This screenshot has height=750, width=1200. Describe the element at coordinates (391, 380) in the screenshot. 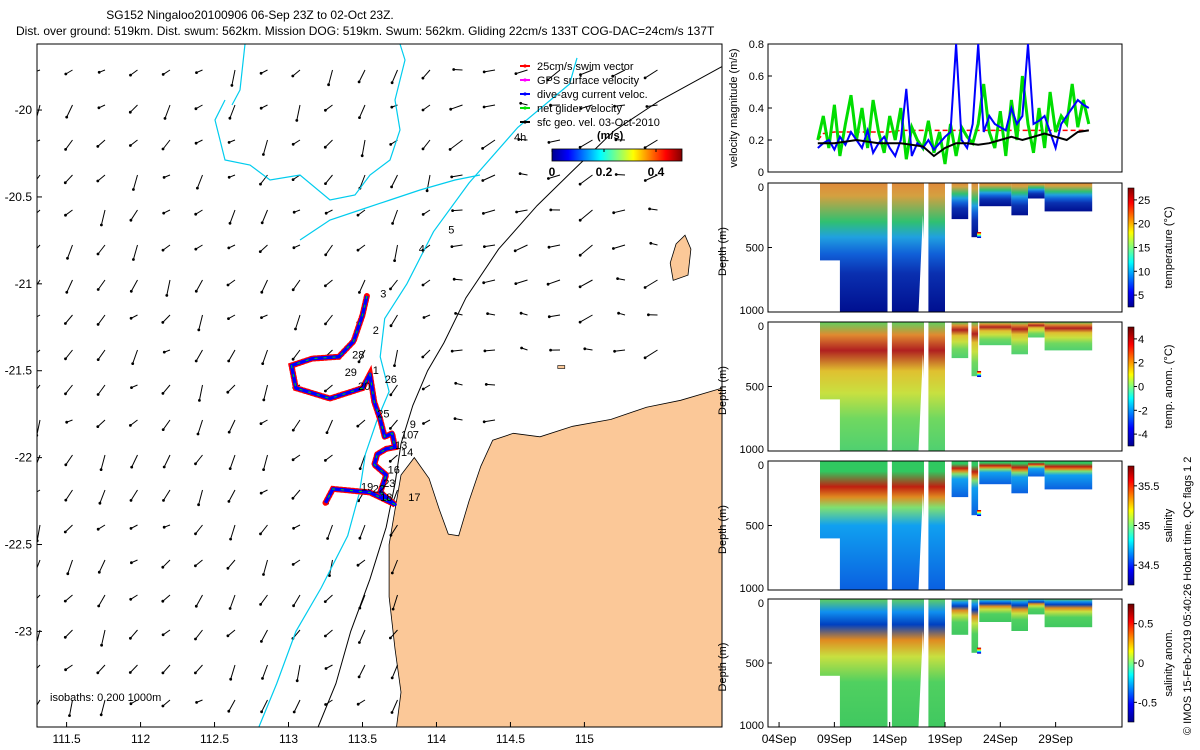

I see `day-label: 26` at that location.